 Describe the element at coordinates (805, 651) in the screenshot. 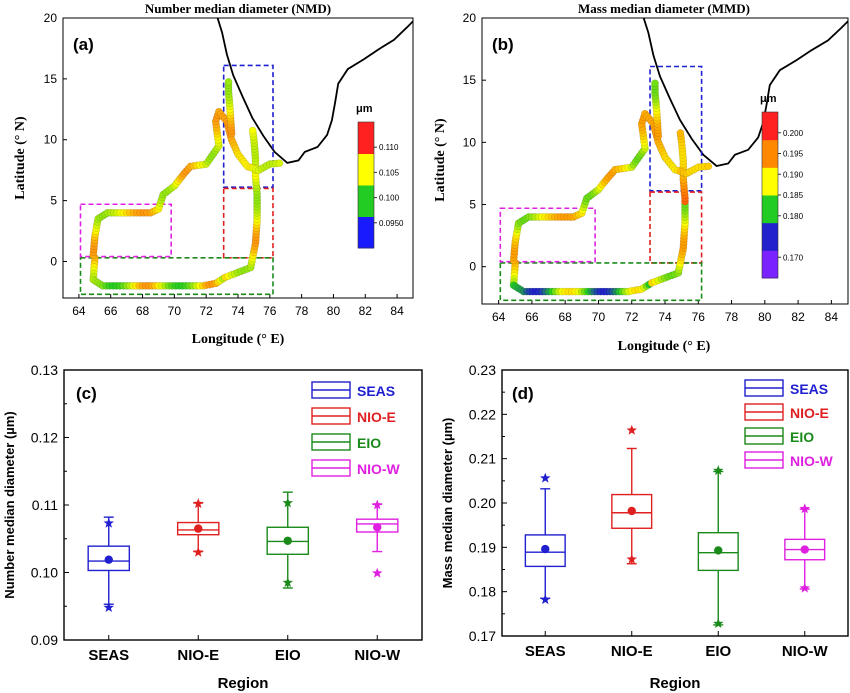

I see `x-tick-label: NIO-W` at that location.